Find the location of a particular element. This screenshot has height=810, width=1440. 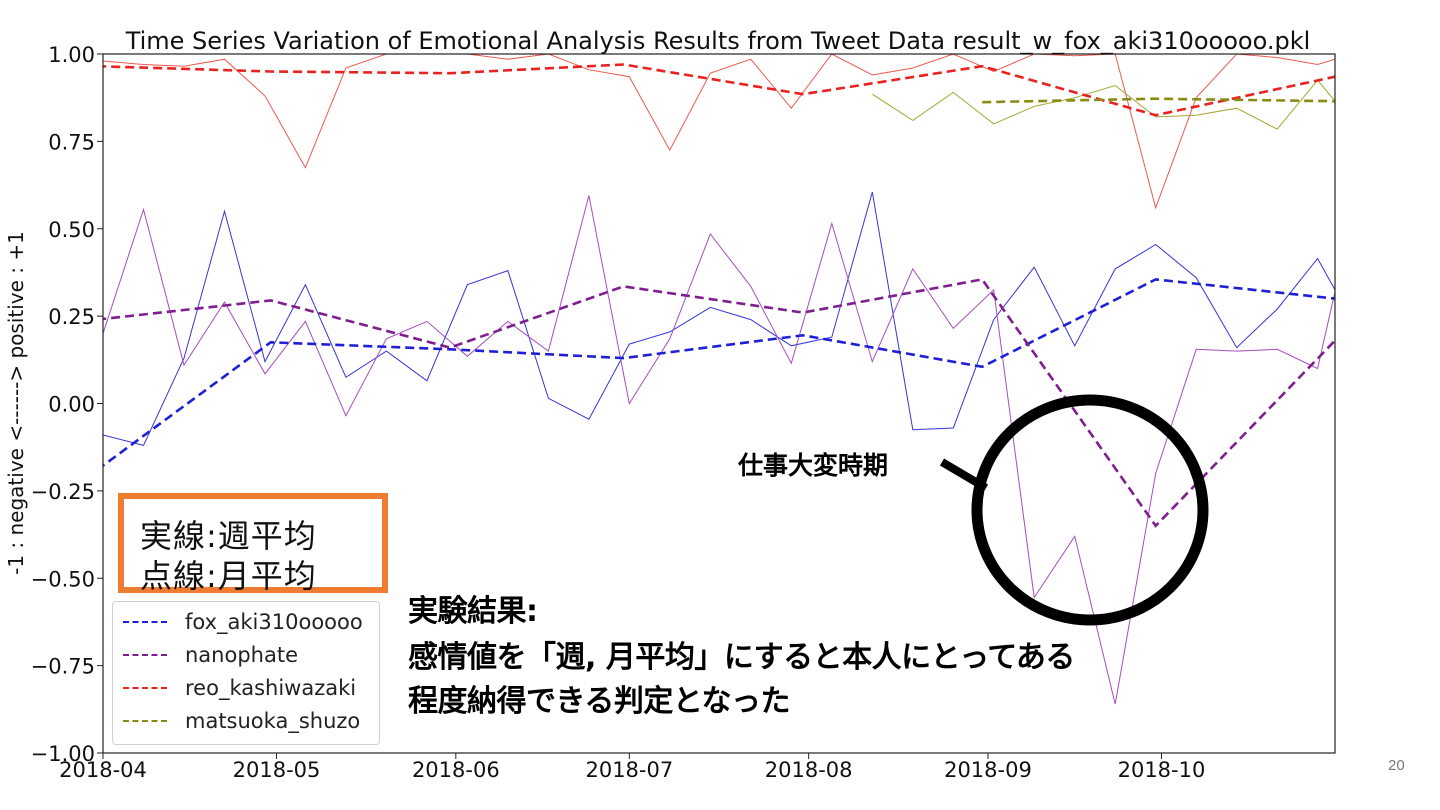

highlight-circle is located at coordinates (1090, 510).